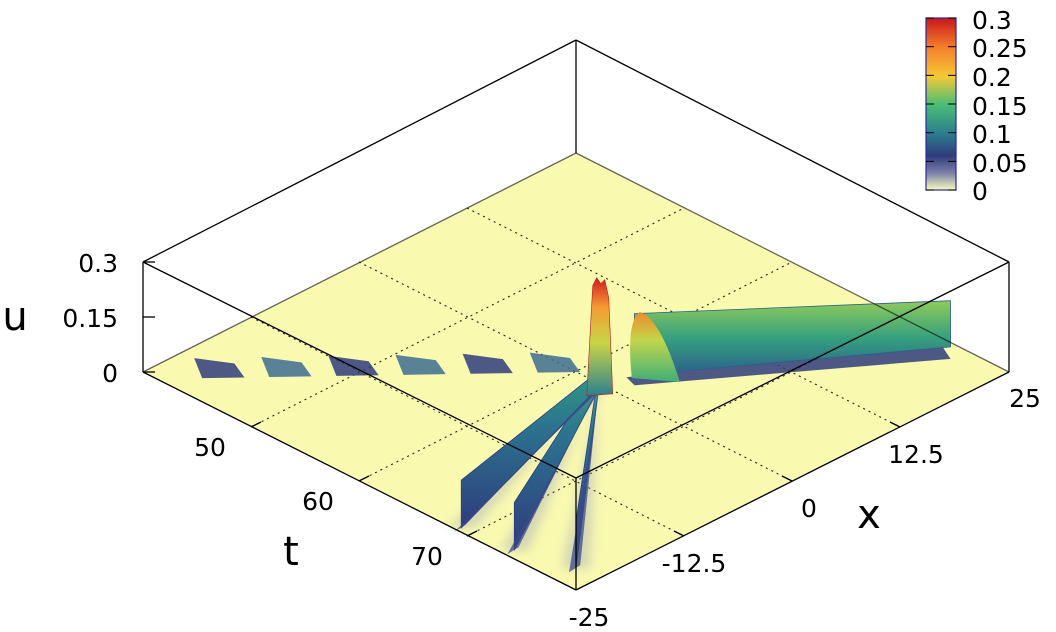 This screenshot has width=1056, height=632. What do you see at coordinates (427, 556) in the screenshot?
I see `t-tick-label: 70` at bounding box center [427, 556].